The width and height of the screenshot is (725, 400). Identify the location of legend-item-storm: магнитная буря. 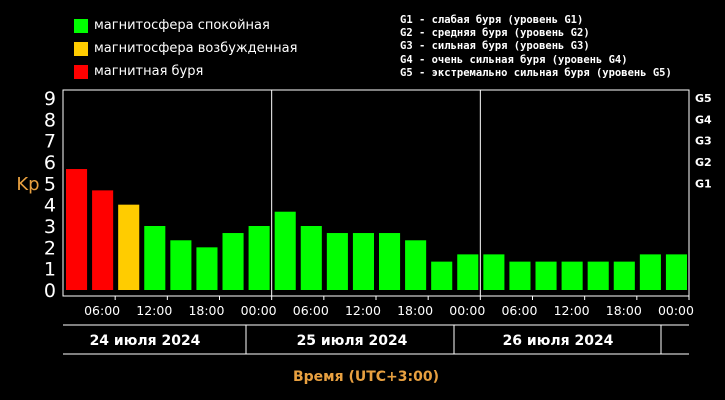
(185, 71).